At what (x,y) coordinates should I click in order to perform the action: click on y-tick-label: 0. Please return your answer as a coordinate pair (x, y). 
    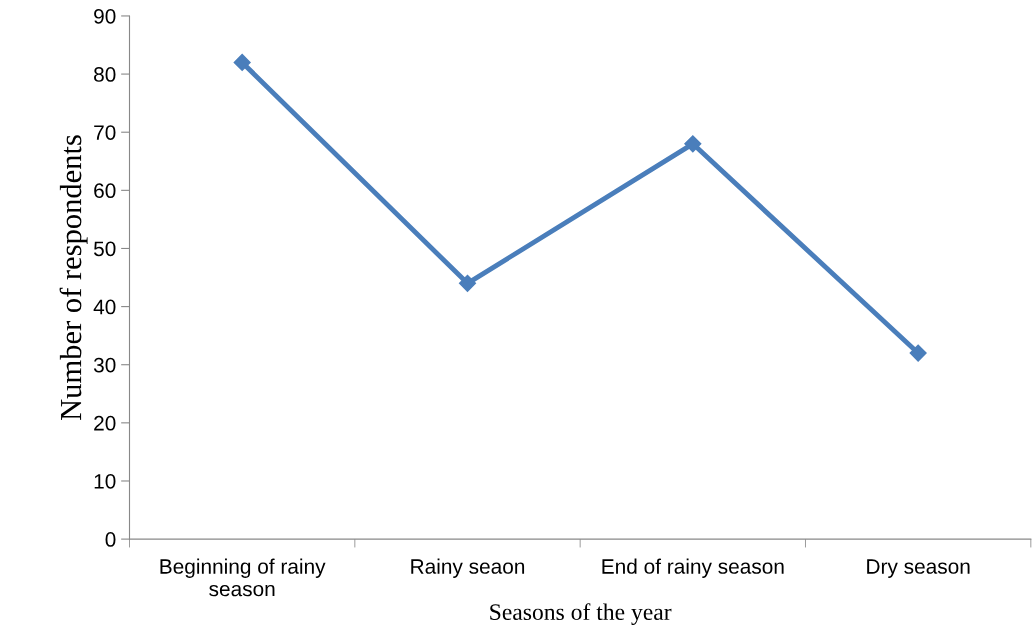
    Looking at the image, I should click on (110, 539).